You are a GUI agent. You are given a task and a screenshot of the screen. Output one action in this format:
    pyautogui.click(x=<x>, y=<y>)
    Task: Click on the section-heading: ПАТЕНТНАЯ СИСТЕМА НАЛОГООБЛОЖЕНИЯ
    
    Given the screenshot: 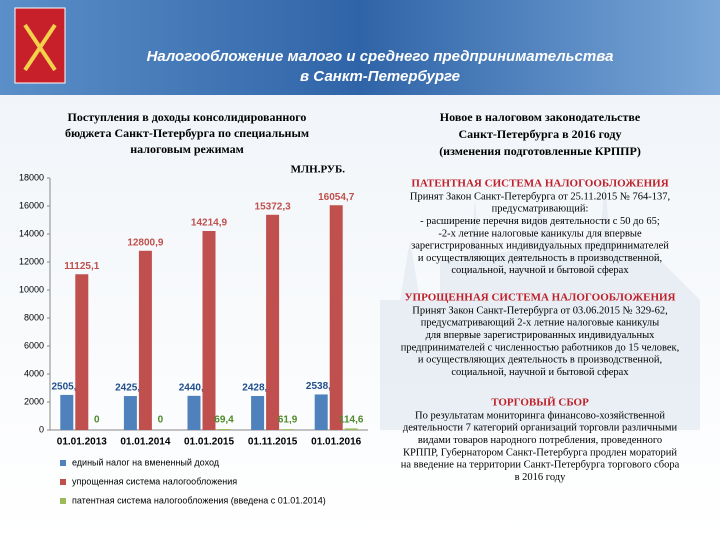 What is the action you would take?
    pyautogui.click(x=539, y=184)
    